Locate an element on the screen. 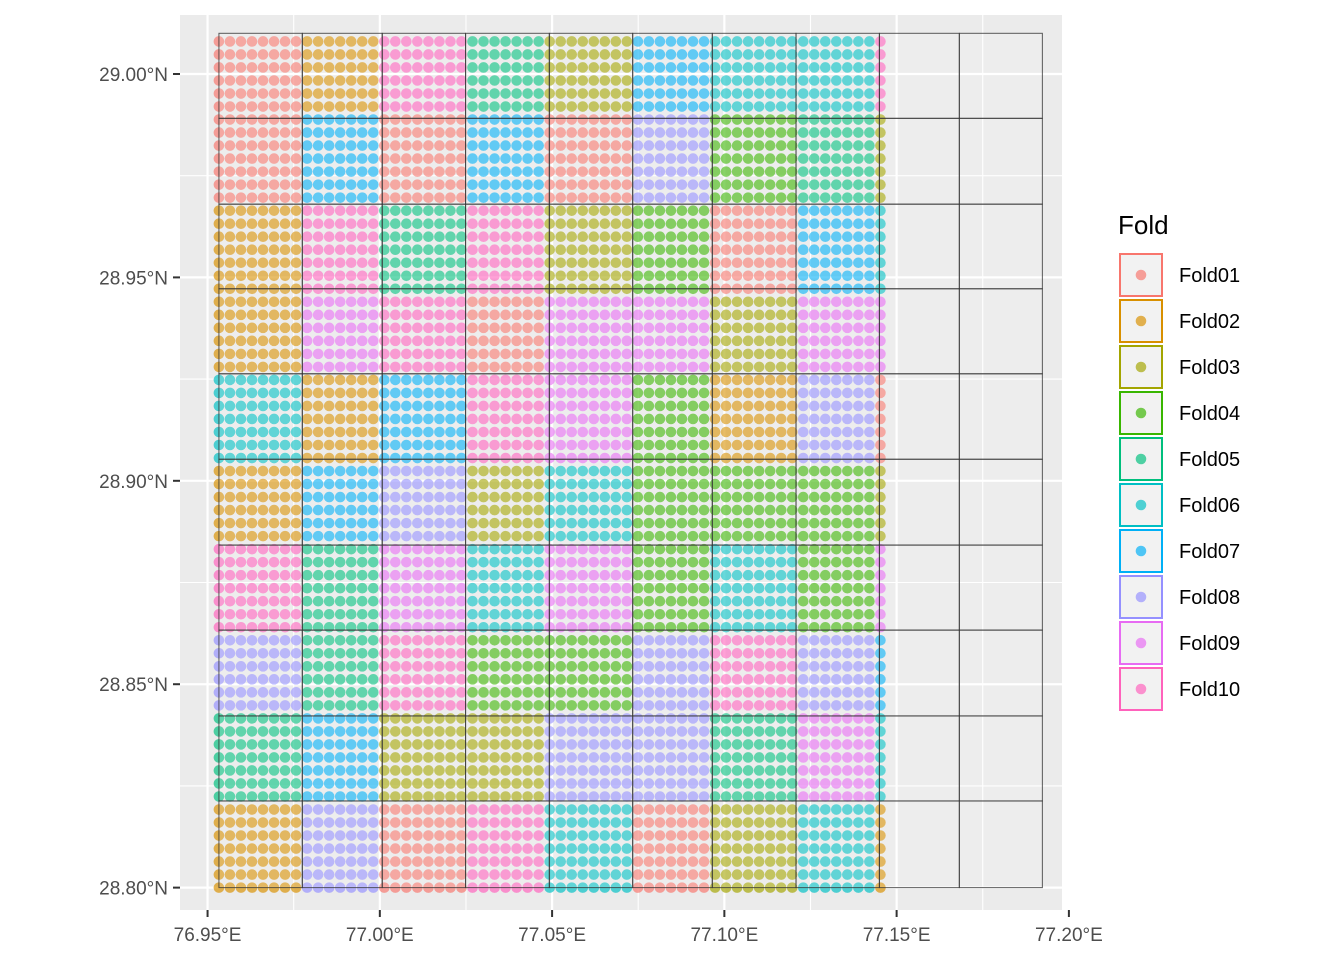 The height and width of the screenshot is (960, 1344). x-tick-label: 77.20°E is located at coordinates (1069, 935).